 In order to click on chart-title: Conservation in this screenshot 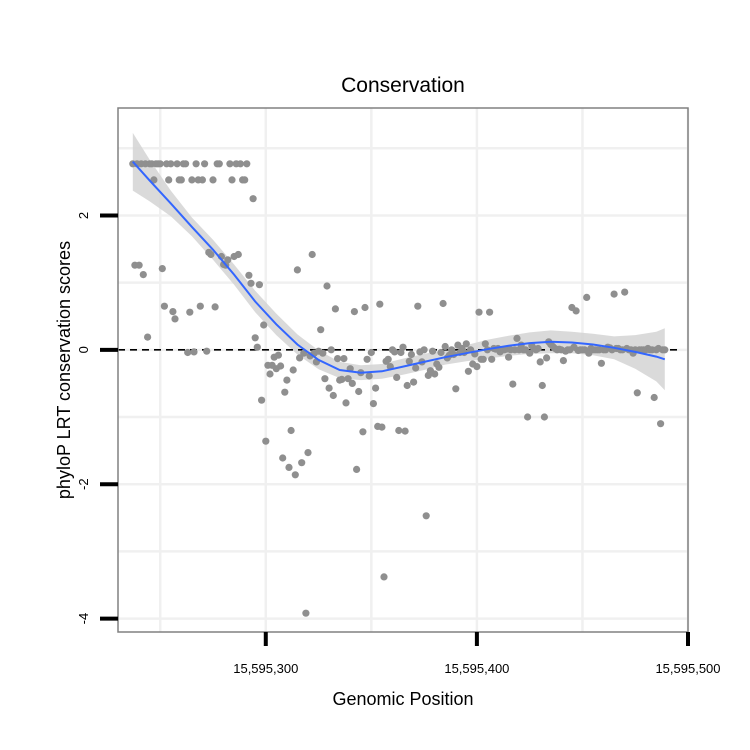, I will do `click(403, 85)`.